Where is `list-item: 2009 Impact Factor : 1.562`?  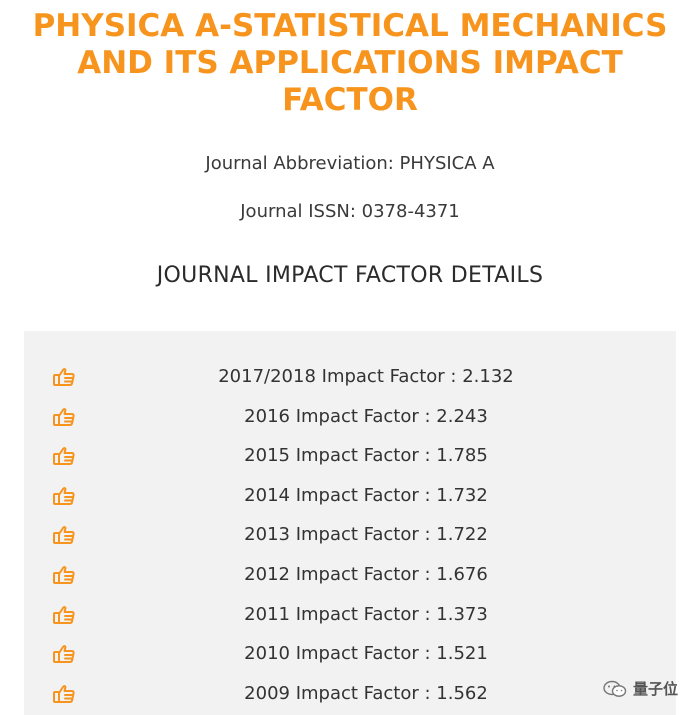
list-item: 2009 Impact Factor : 1.562 is located at coordinates (350, 694).